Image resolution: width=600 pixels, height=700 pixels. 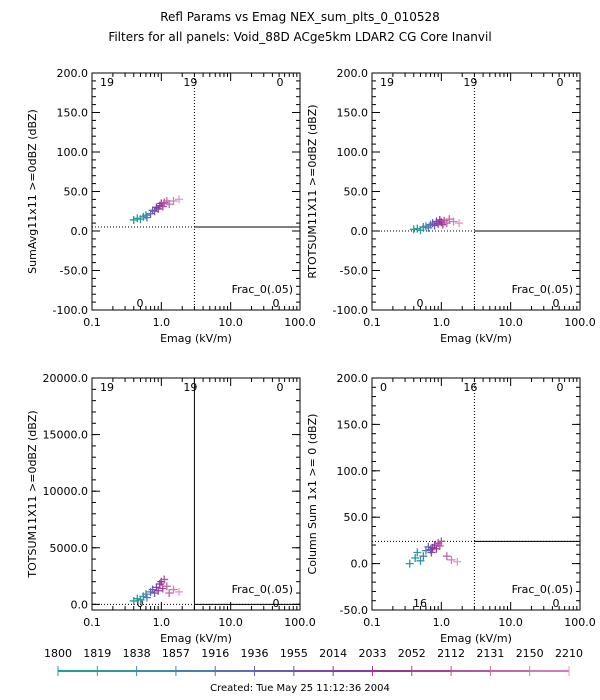 I want to click on colorbar-label: 2150, so click(x=530, y=653).